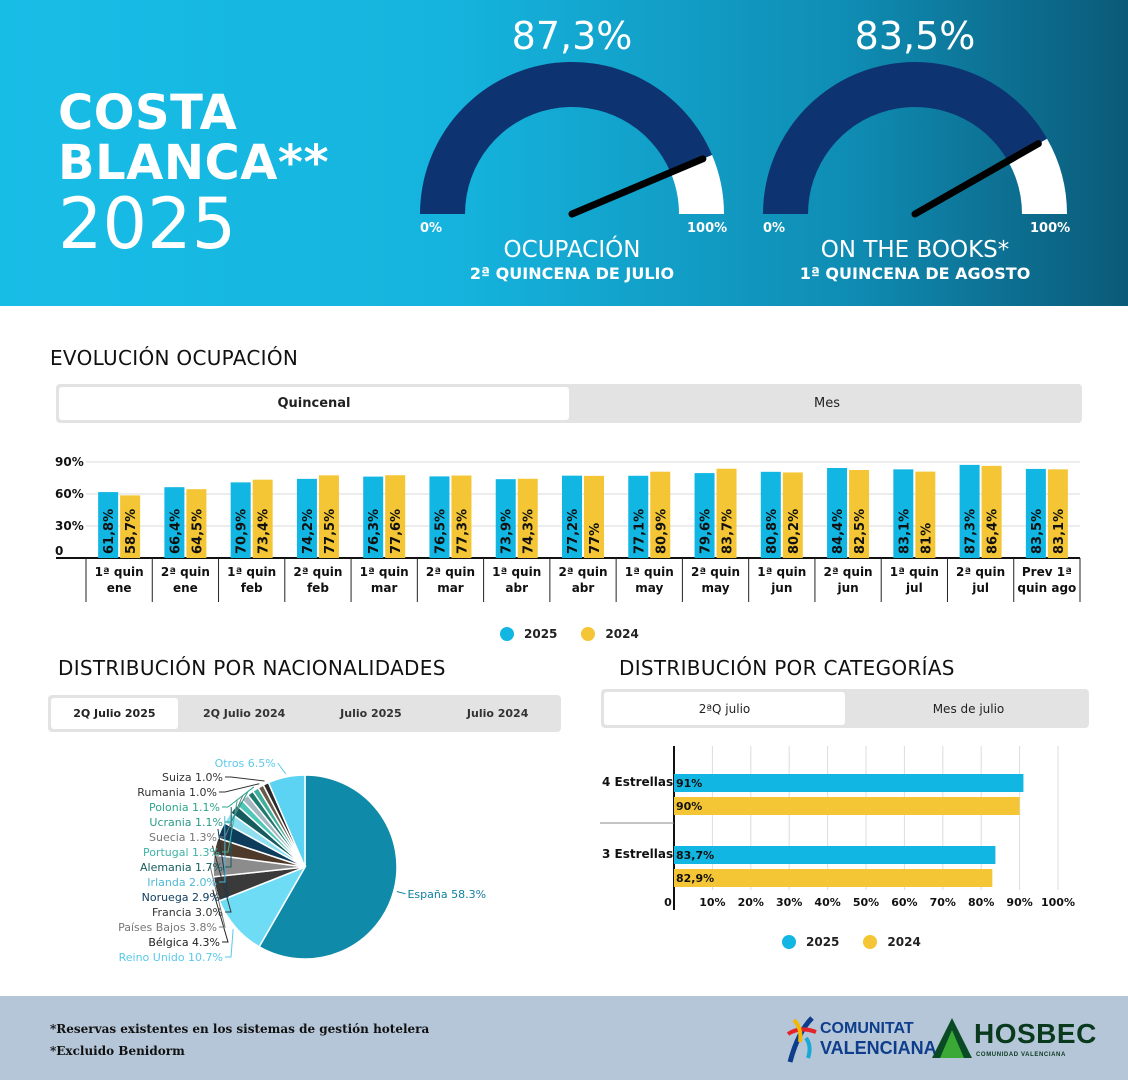 The image size is (1128, 1080). I want to click on pie-label: Noruega 2.9%, so click(181, 897).